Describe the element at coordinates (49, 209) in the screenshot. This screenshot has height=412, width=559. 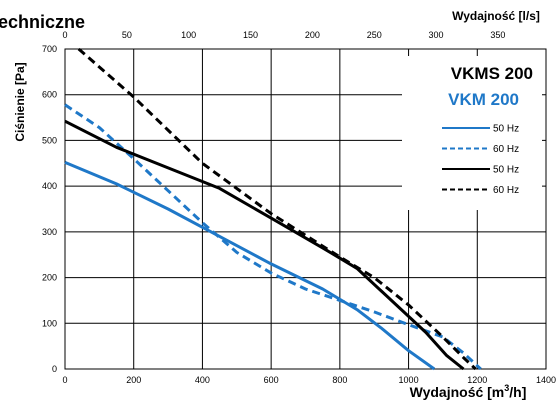
I see `y-axis-ticks: 0 100 200 300 400 500 600 700` at that location.